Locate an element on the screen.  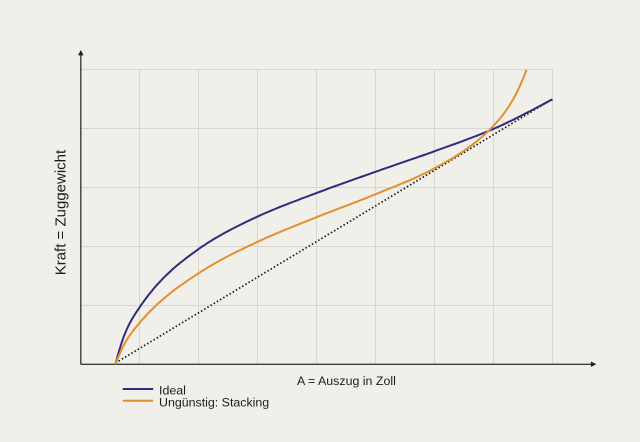
svg-text: Ideal is located at coordinates (172, 391).